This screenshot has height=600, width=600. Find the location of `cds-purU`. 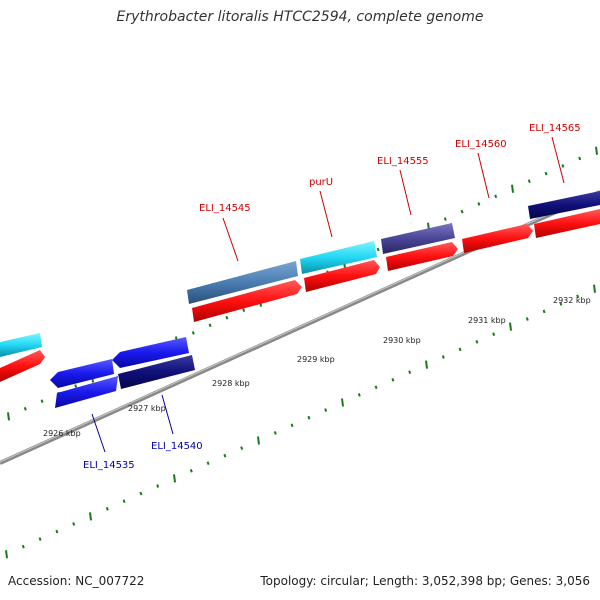

cds-purU is located at coordinates (342, 276).